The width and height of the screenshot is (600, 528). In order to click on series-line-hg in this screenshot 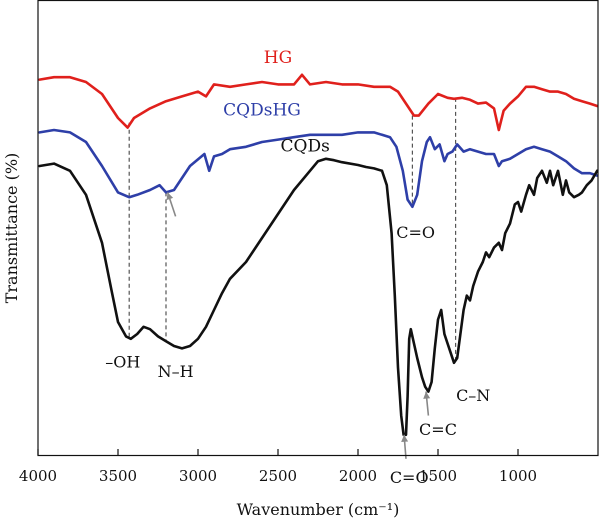, I will do `click(318, 102)`.